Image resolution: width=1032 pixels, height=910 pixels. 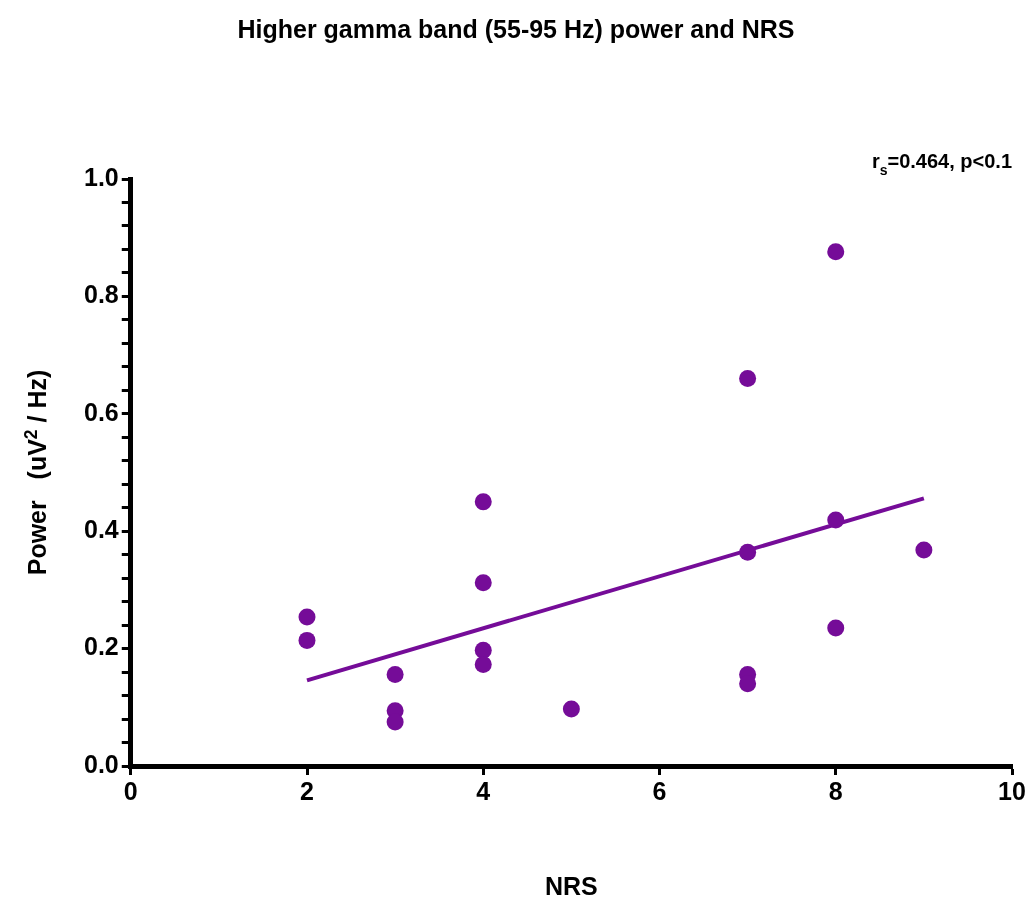 What do you see at coordinates (1012, 790) in the screenshot?
I see `x-tick-label: 10` at bounding box center [1012, 790].